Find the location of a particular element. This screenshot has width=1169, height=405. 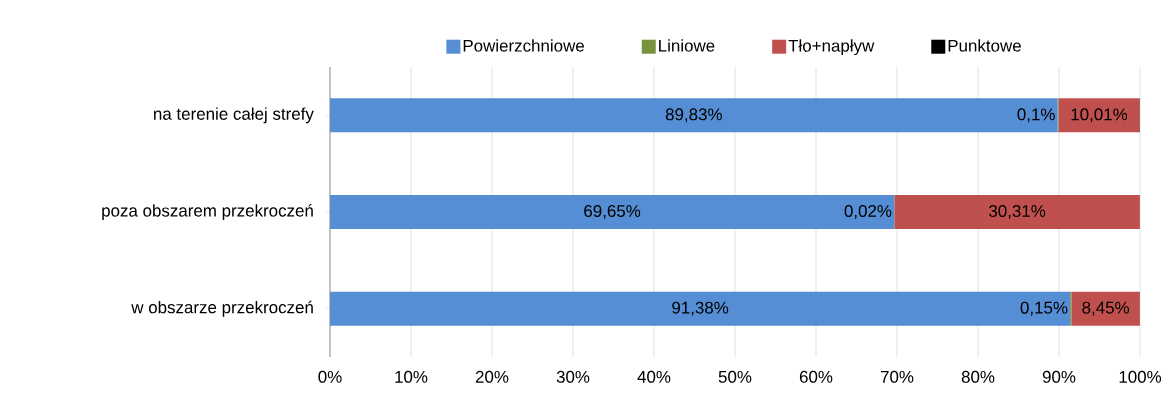

data-label: 91,38% is located at coordinates (700, 308).